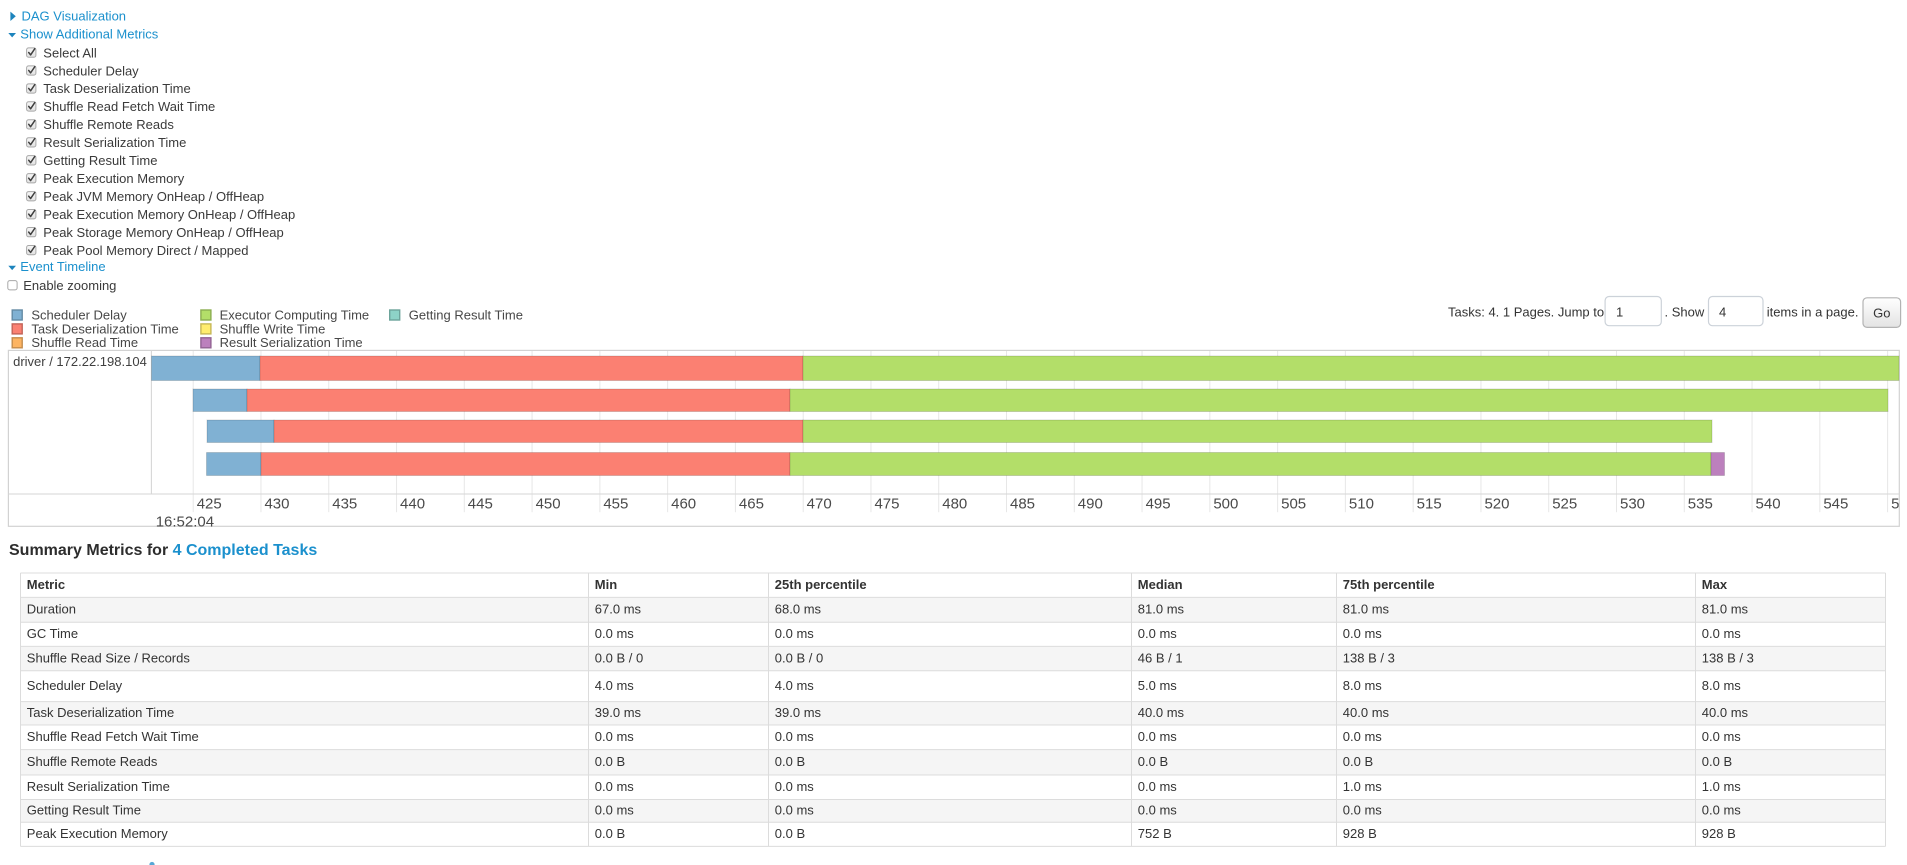 Image resolution: width=1907 pixels, height=865 pixels. I want to click on svg-text: Show Additional Metrics, so click(89, 33).